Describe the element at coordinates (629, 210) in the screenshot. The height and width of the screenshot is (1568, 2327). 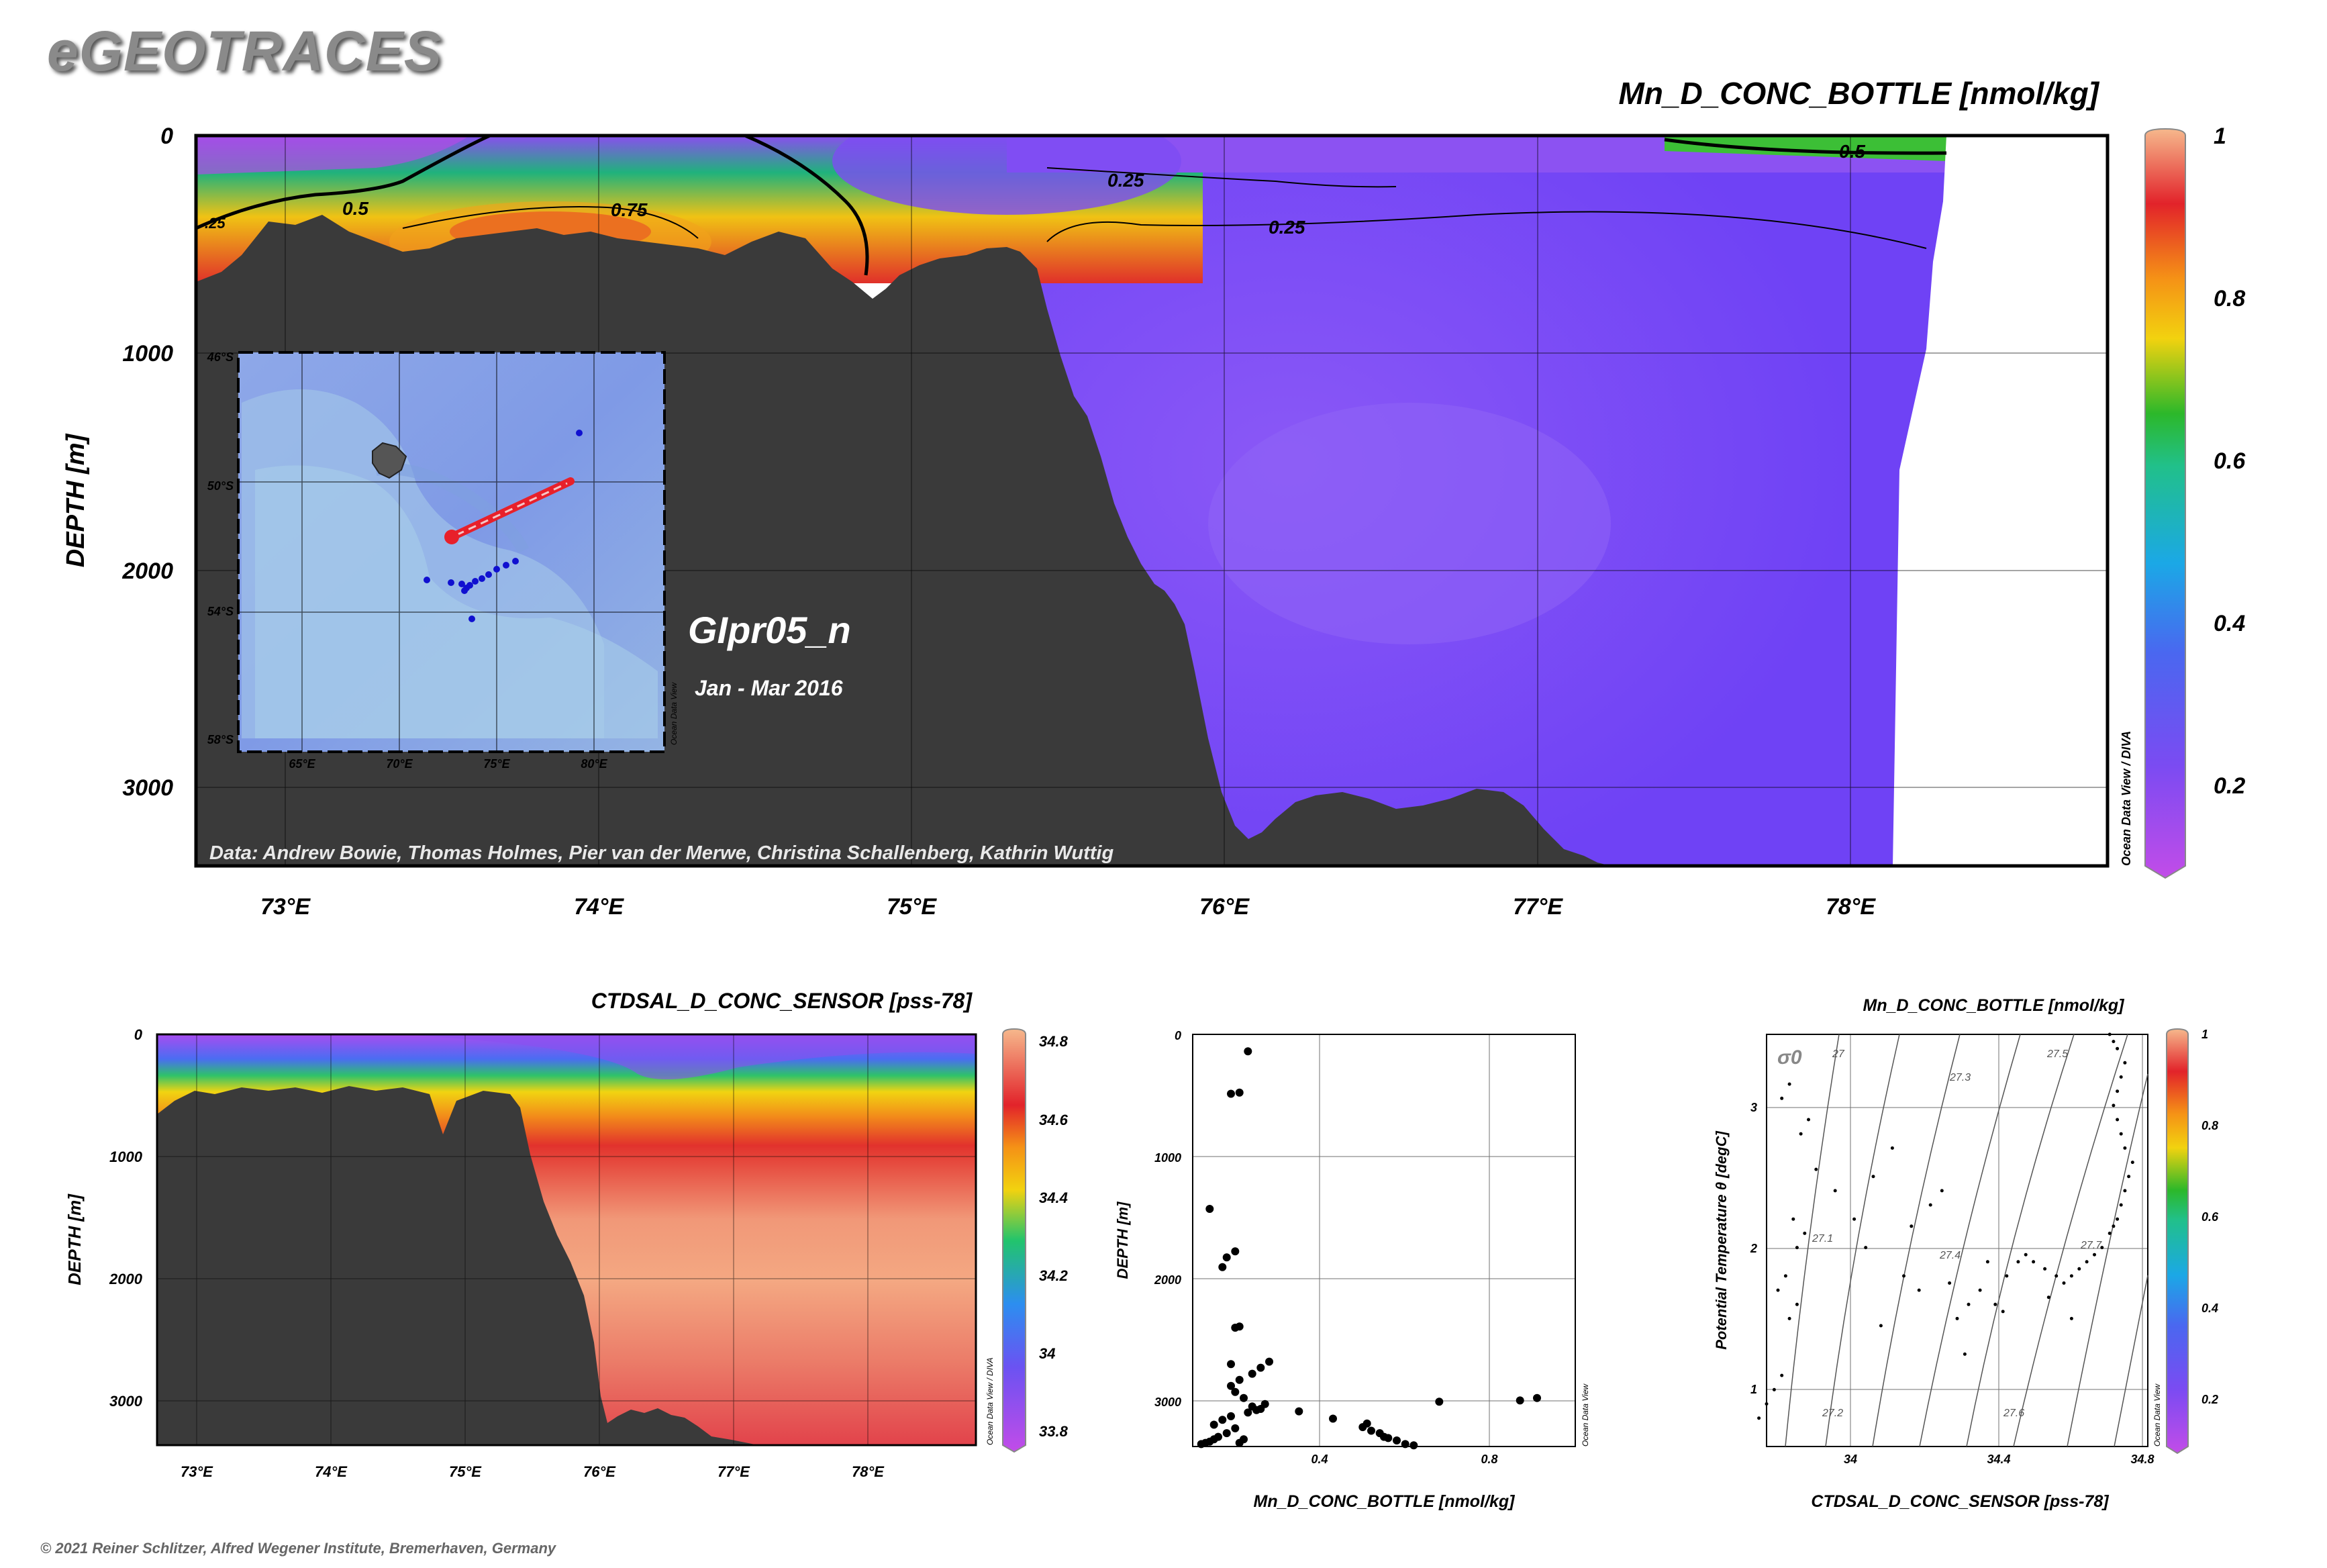
I see `contour-label: 0.75` at that location.